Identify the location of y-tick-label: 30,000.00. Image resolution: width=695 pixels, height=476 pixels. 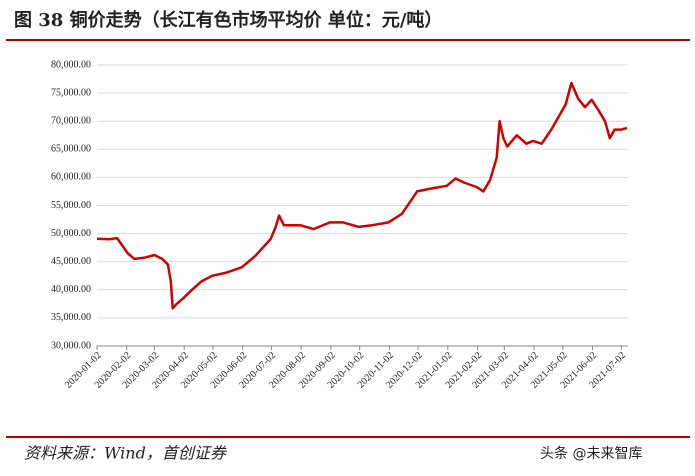
(71, 345).